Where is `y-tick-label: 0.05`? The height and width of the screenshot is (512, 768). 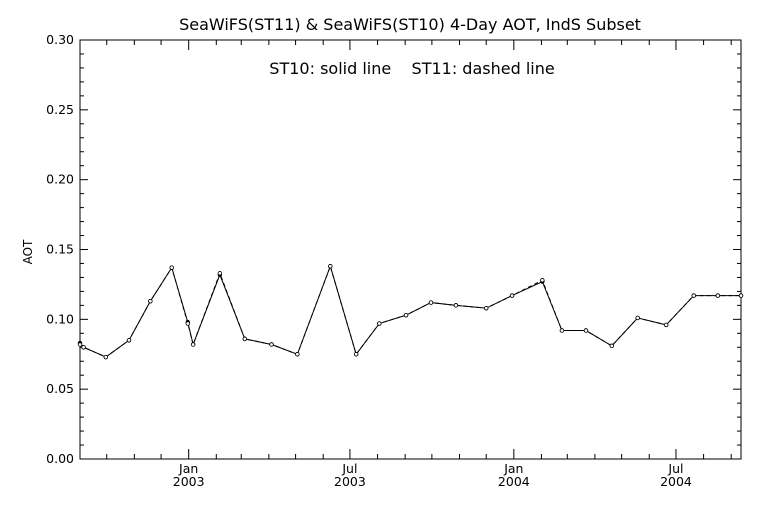 y-tick-label: 0.05 is located at coordinates (60, 388).